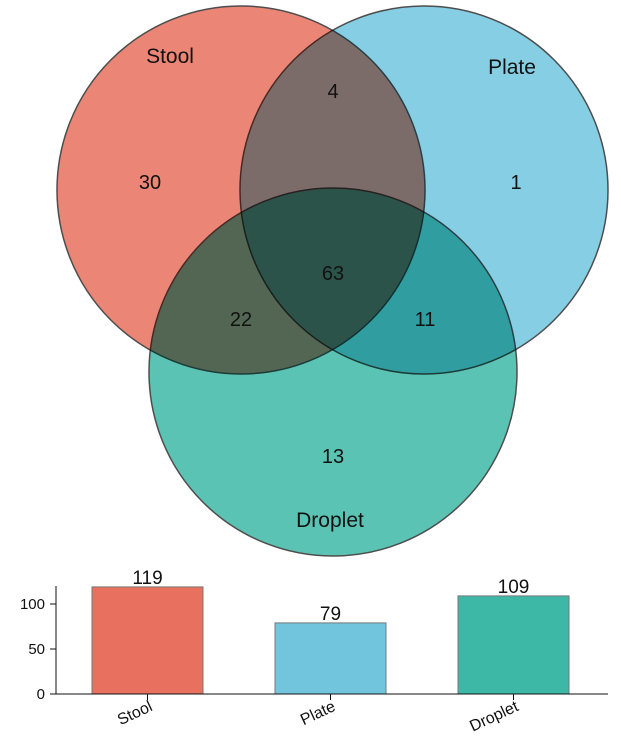 This screenshot has height=754, width=621. I want to click on bars, so click(330, 640).